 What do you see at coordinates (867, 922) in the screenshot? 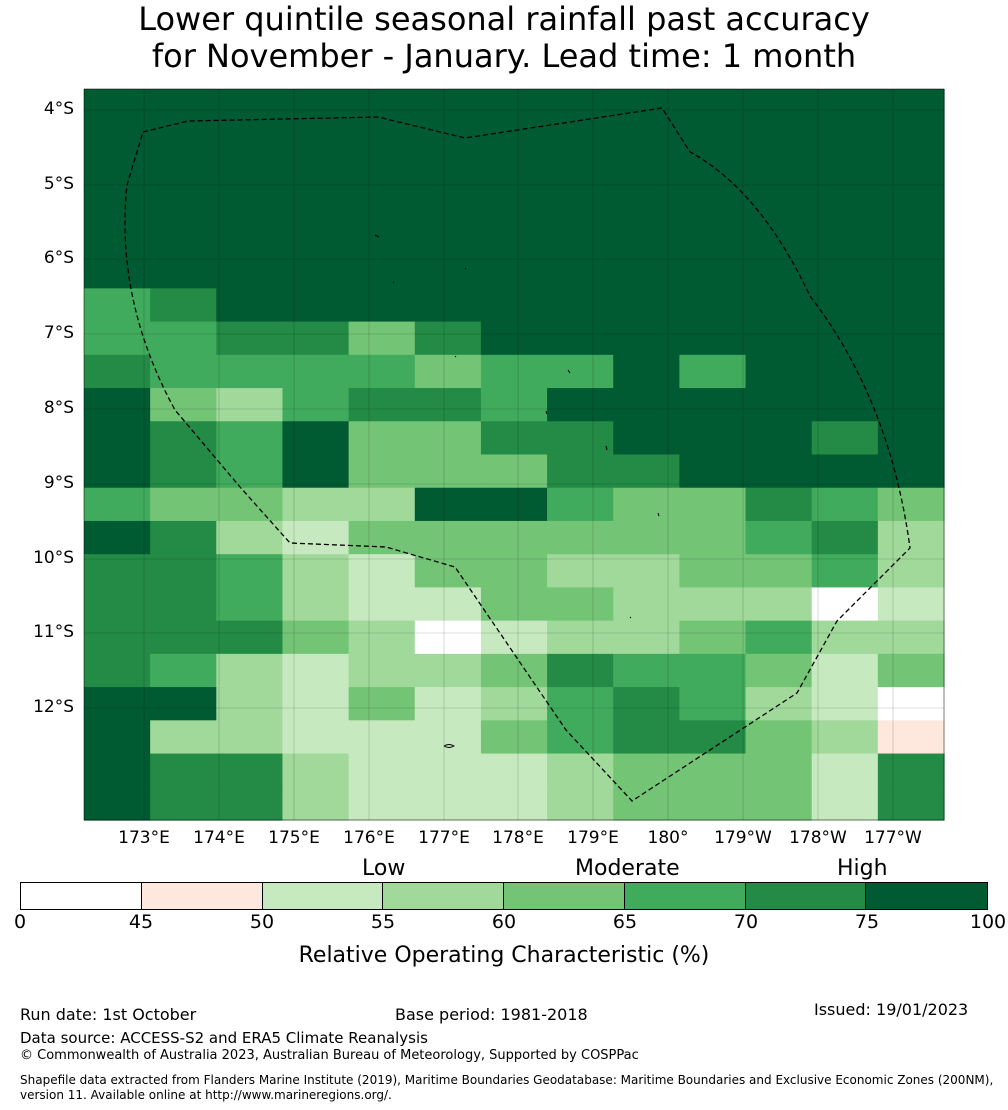
I see `colorbar-tick-label: 75` at bounding box center [867, 922].